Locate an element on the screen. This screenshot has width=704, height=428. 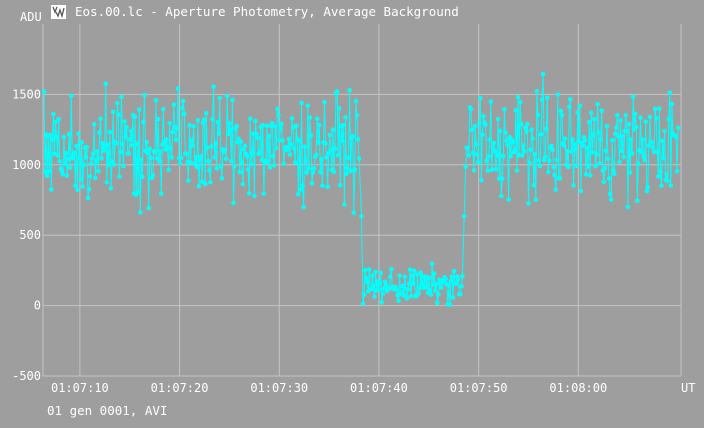
y-tick-label: 1000 is located at coordinates (26, 165).